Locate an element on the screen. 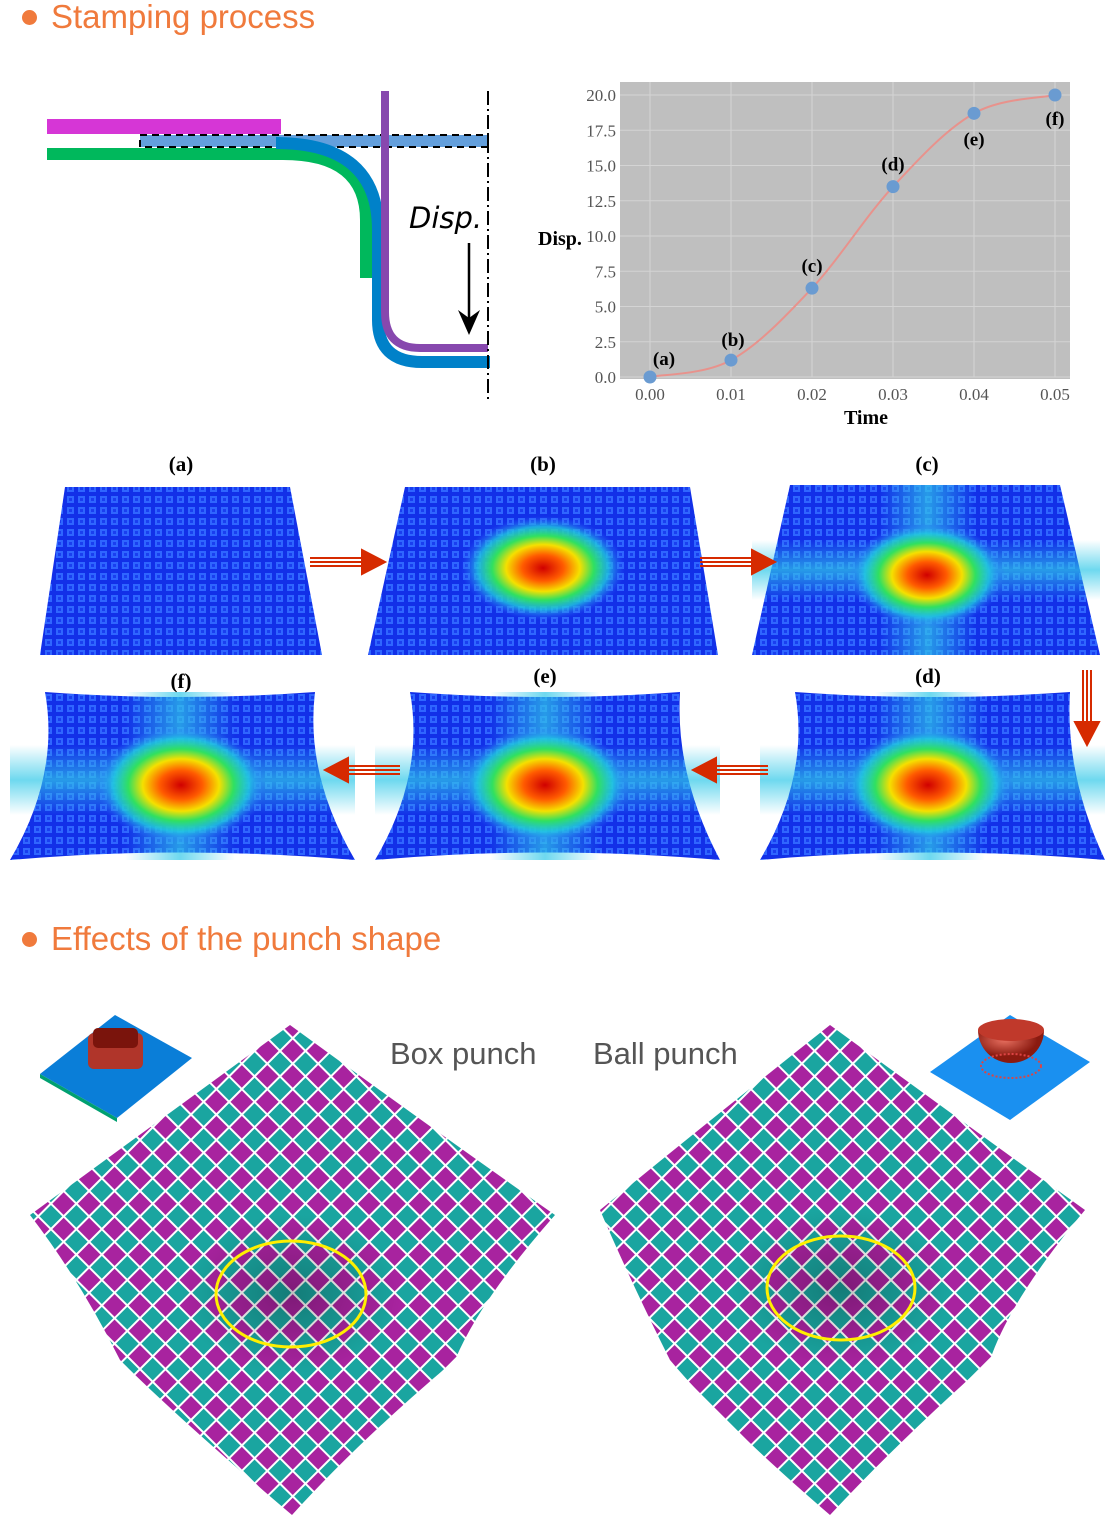 The height and width of the screenshot is (1524, 1110). ball-punch-inset is located at coordinates (1010, 1067).